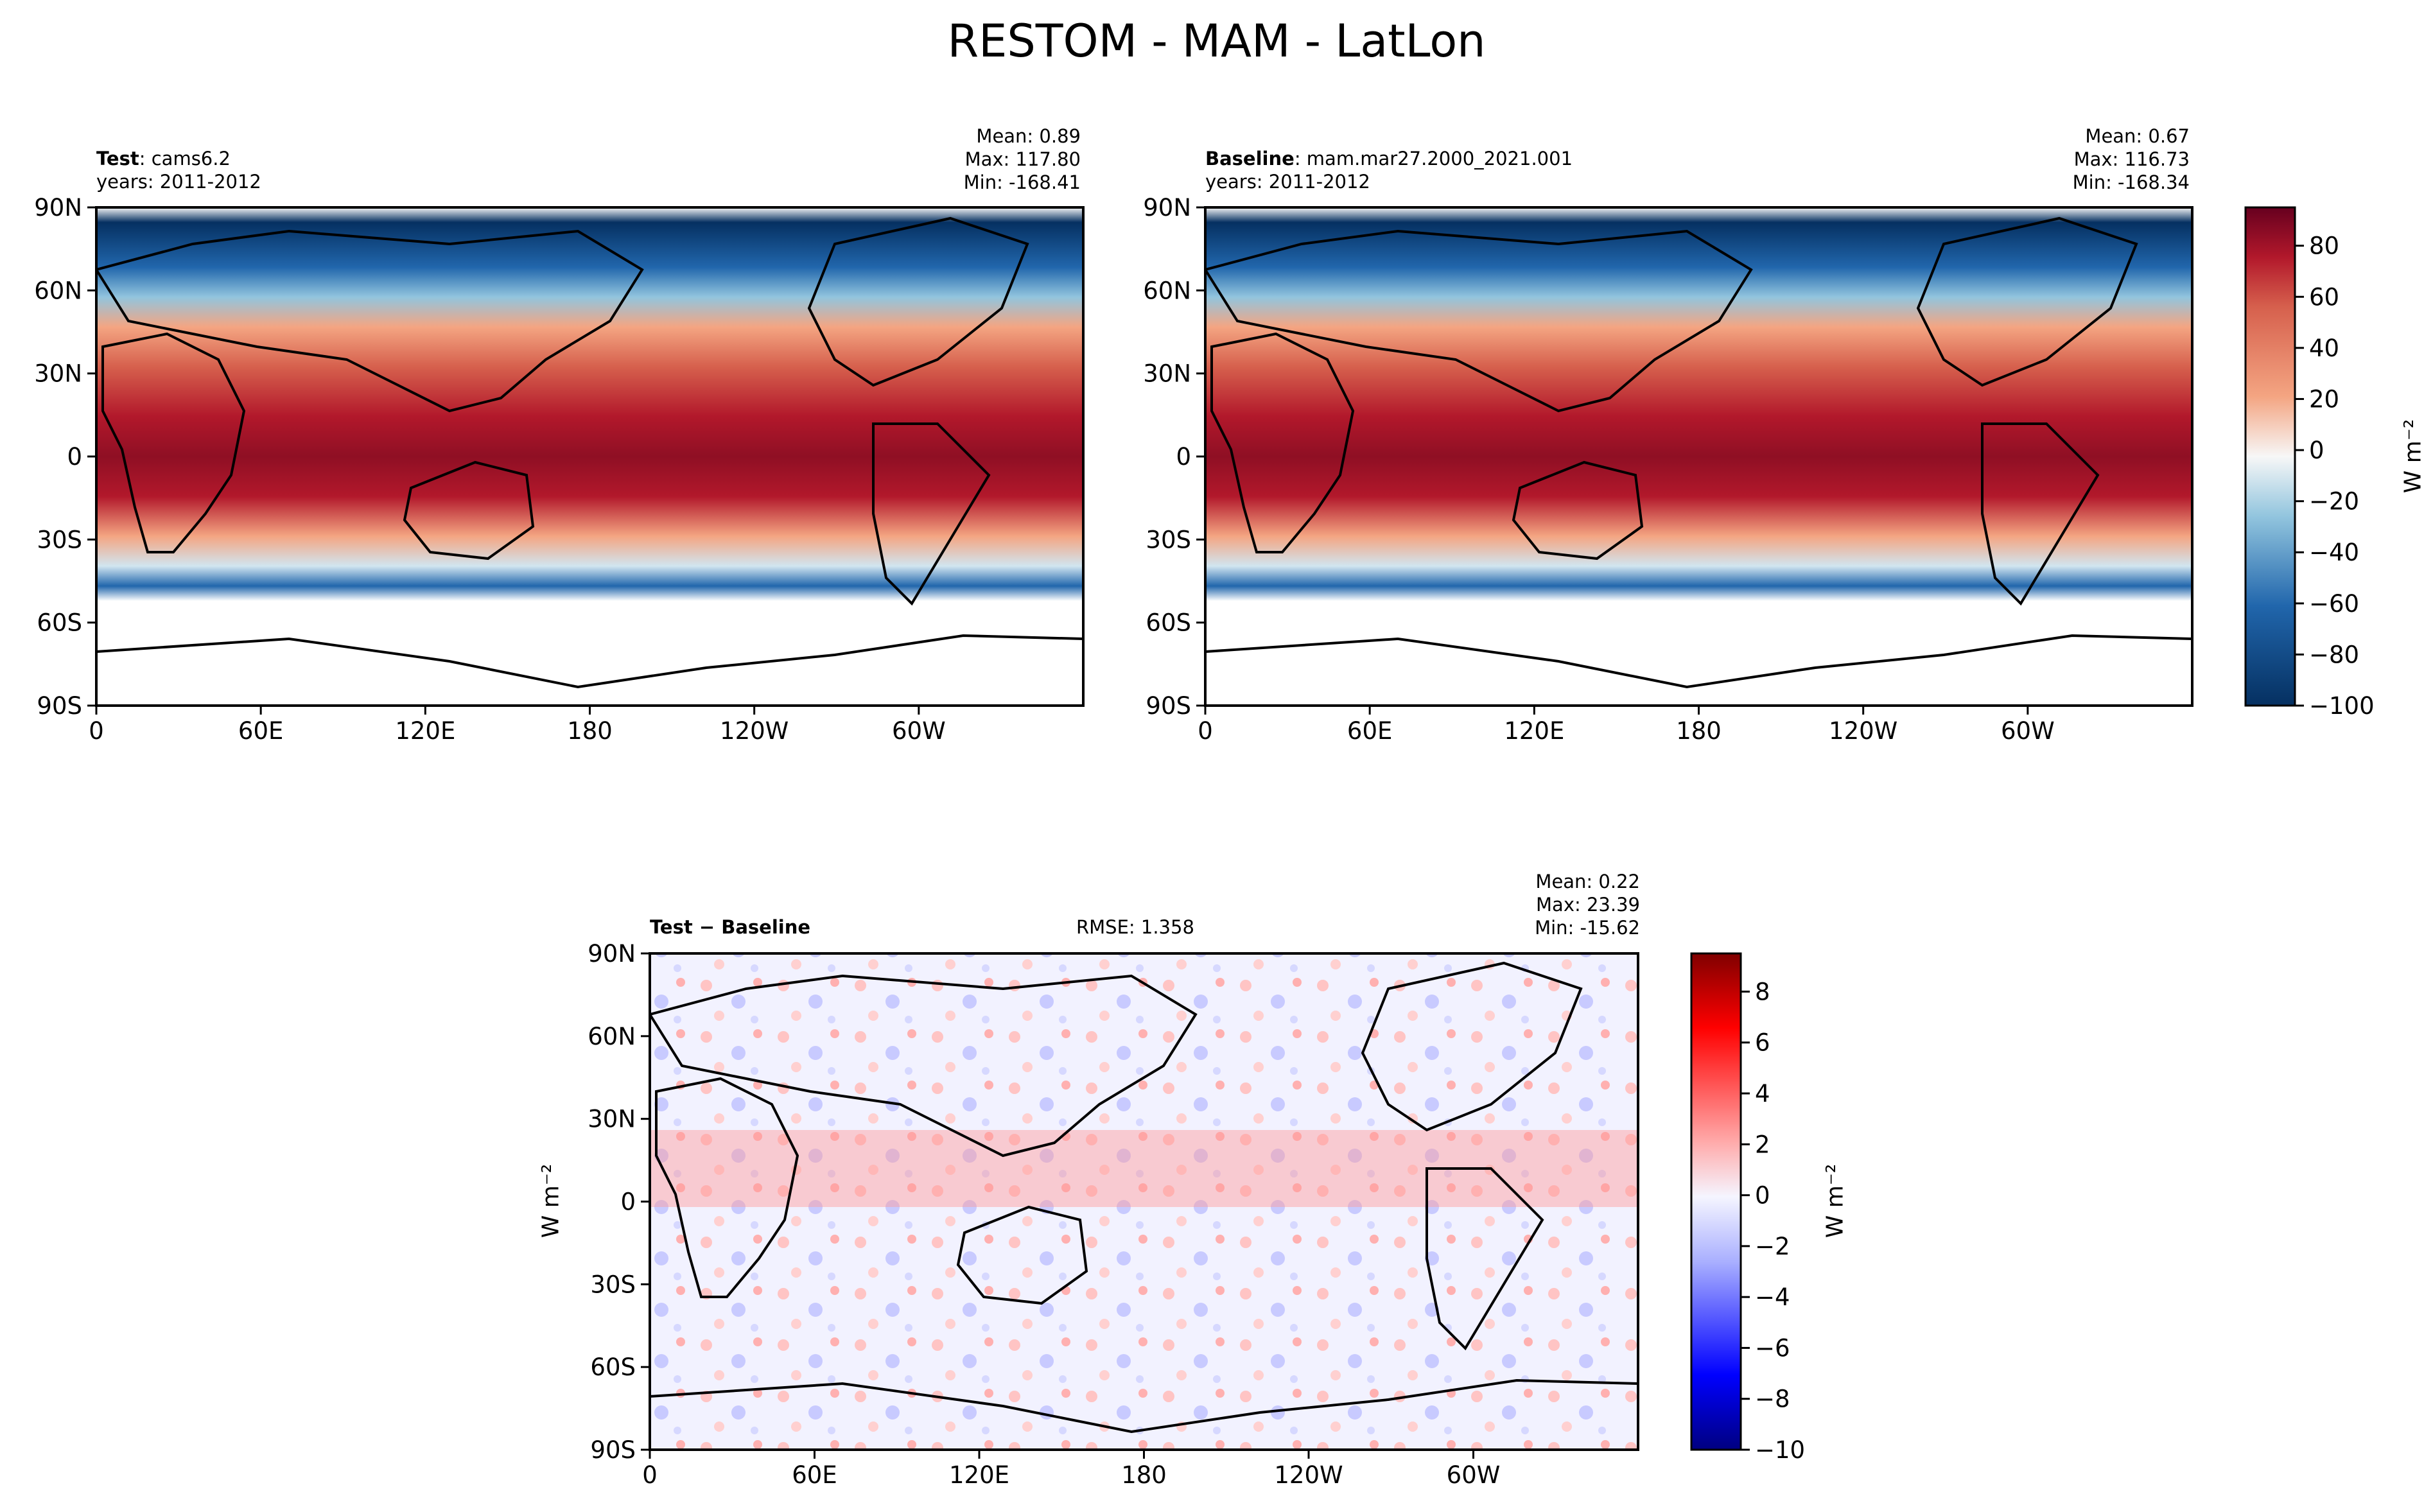  I want to click on baseline-ytick-label: 90N, so click(1167, 208).